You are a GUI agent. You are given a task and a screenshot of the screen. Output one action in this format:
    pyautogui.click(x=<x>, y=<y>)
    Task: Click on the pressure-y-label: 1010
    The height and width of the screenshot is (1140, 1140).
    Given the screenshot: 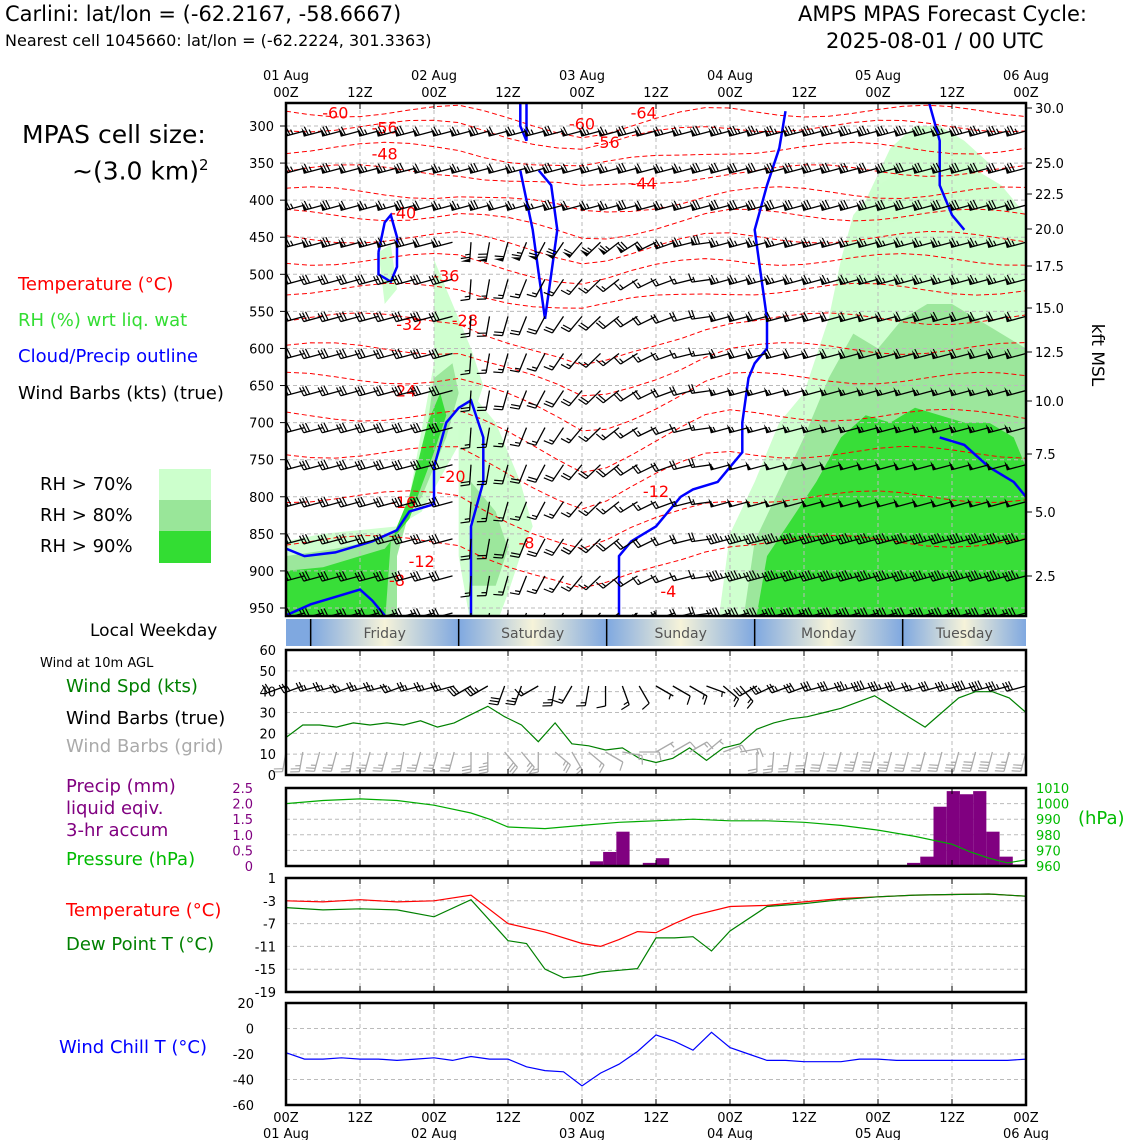 What is the action you would take?
    pyautogui.click(x=1052, y=789)
    